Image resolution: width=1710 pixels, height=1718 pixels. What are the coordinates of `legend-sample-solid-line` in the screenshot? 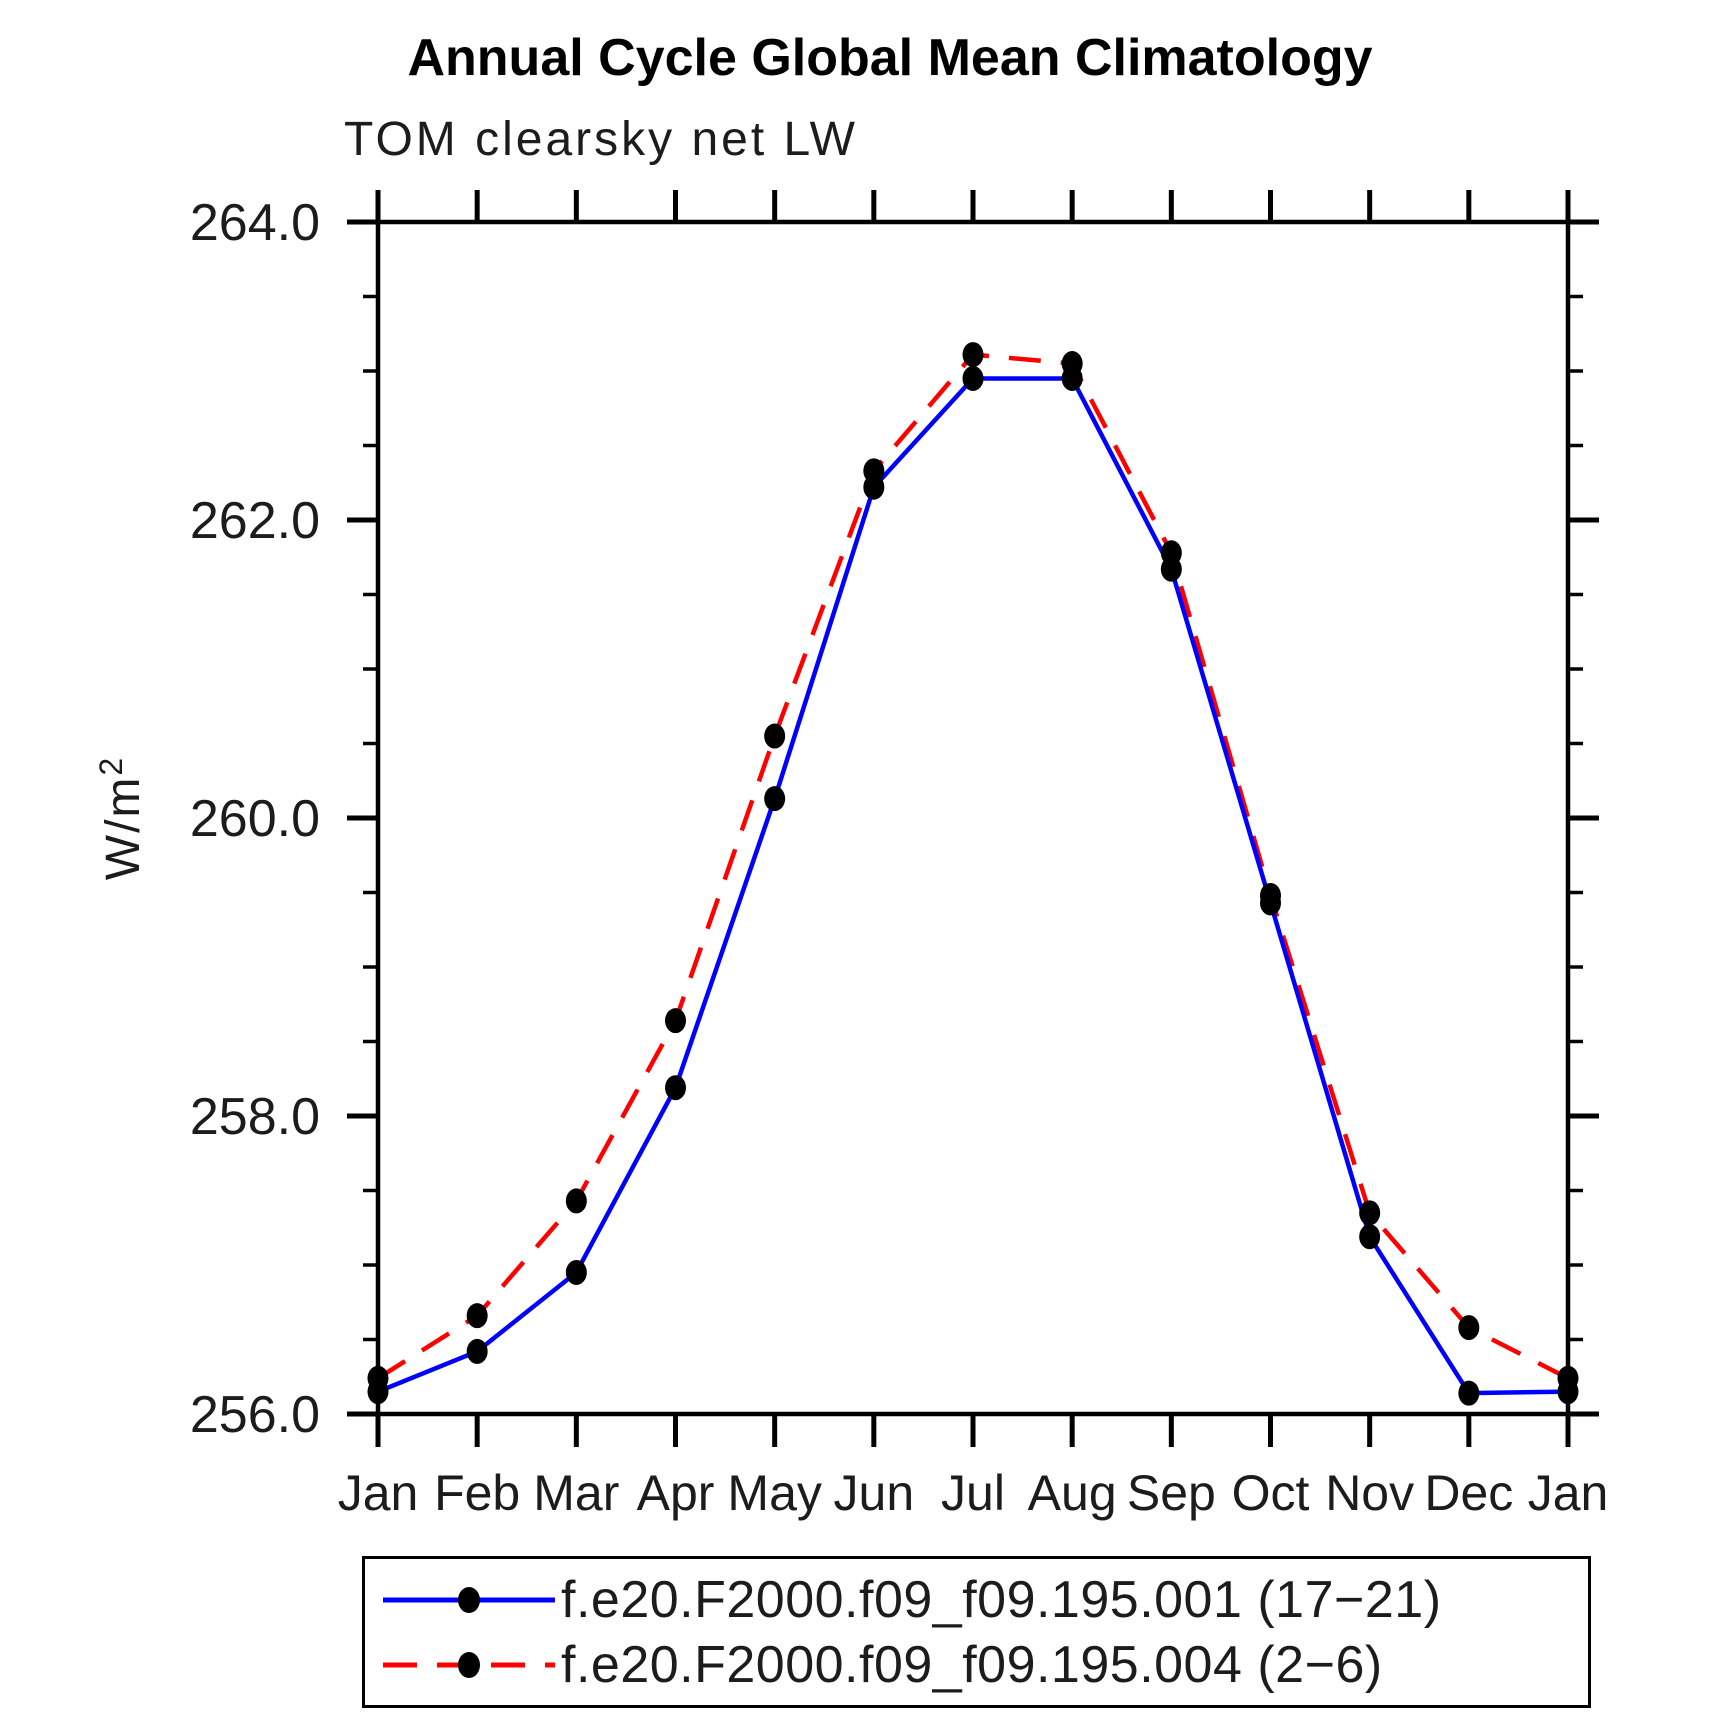 It's located at (469, 1599).